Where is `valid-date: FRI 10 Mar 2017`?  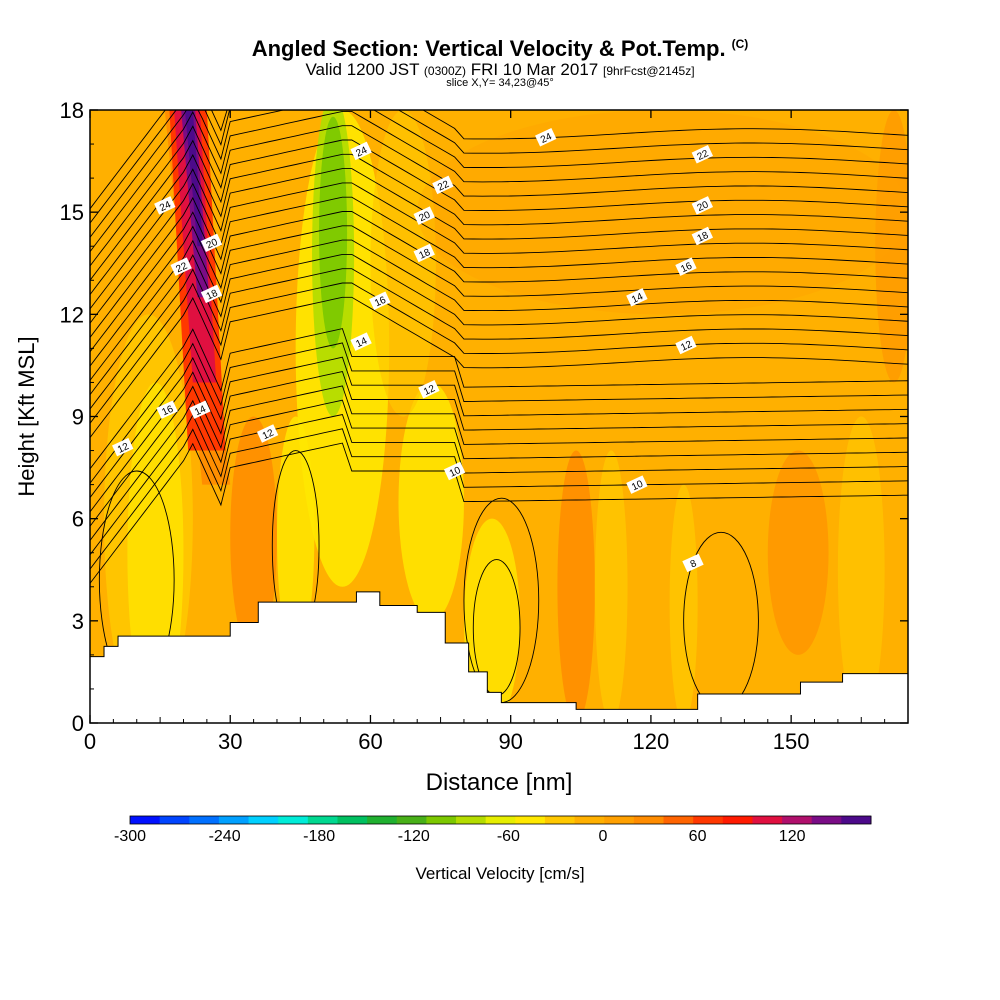
valid-date: FRI 10 Mar 2017 is located at coordinates (534, 69).